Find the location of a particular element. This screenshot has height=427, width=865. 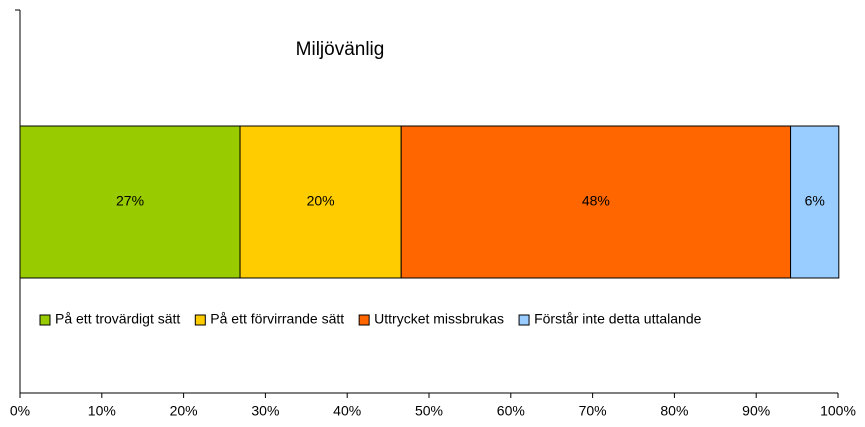

legend-label: På ett förvirrande sätt is located at coordinates (277, 319).